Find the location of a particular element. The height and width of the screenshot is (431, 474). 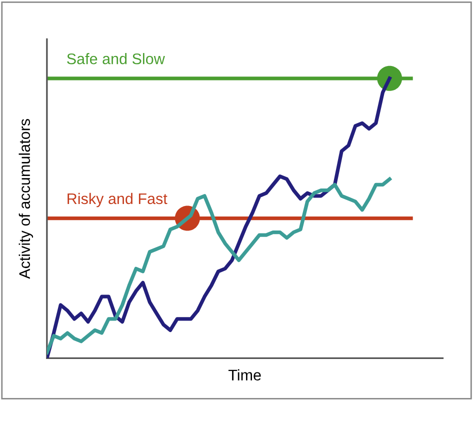

x-axis-title: Time is located at coordinates (244, 374).